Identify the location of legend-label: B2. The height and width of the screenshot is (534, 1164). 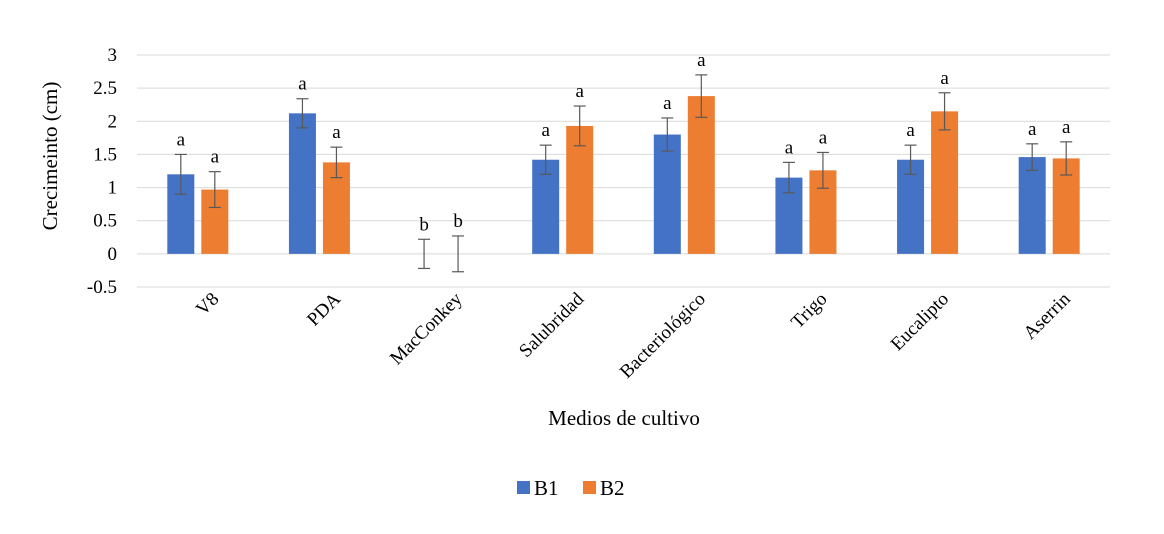
(612, 488).